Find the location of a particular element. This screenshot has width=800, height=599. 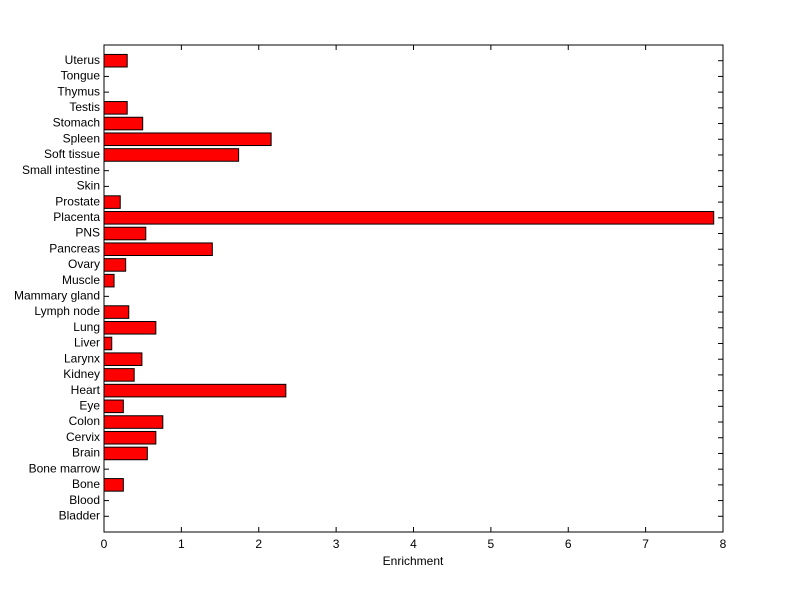

y-tick-label: Prostate is located at coordinates (77, 201).